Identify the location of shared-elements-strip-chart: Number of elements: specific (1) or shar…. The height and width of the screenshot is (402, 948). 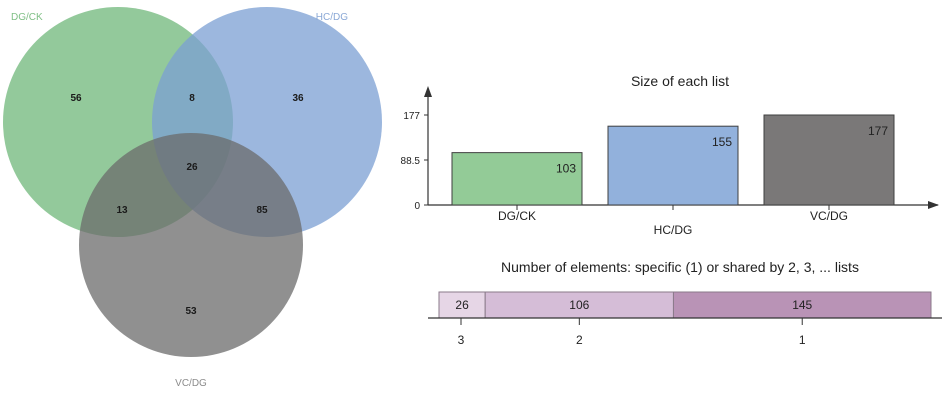
(685, 303).